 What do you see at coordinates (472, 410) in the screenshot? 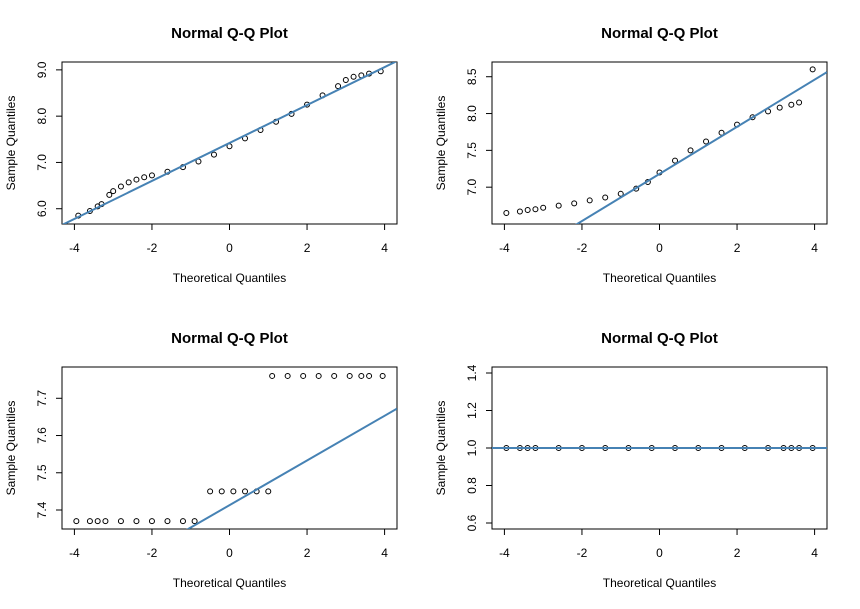
I see `y-tick-label: 1.2` at bounding box center [472, 410].